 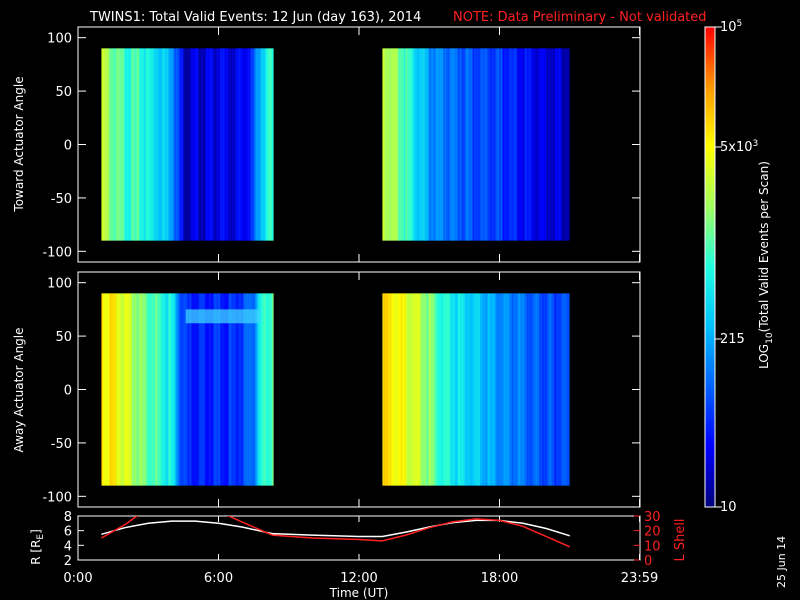 What do you see at coordinates (580, 17) in the screenshot?
I see `preliminary-note: NOTE: Data Preliminary - Not validated` at bounding box center [580, 17].